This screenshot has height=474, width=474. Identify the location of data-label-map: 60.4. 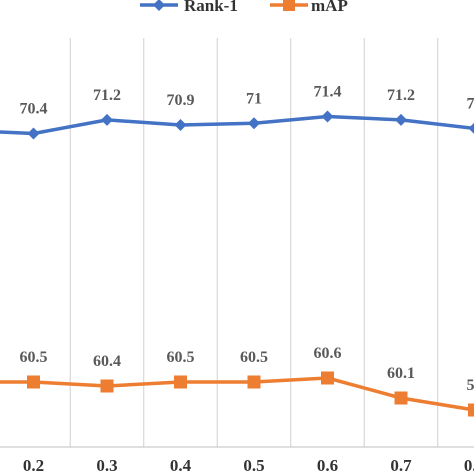
(107, 361).